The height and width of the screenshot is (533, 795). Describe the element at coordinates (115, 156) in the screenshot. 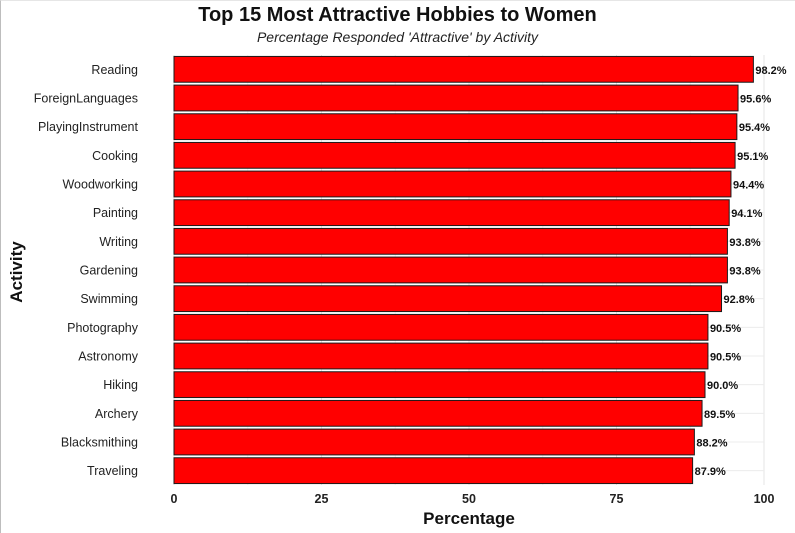

I see `category-label: Cooking` at that location.